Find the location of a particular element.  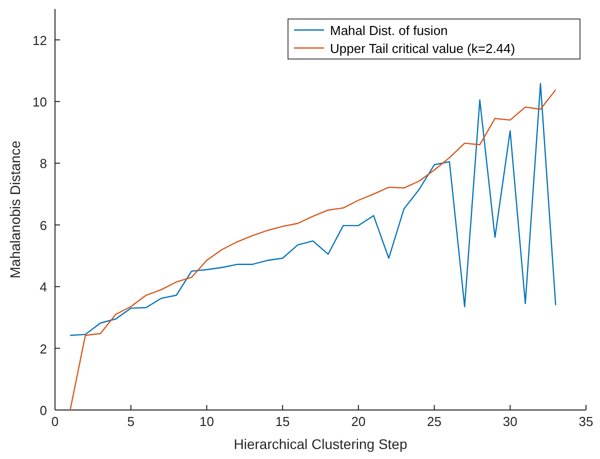

y-tick-label: 6 is located at coordinates (43, 225).